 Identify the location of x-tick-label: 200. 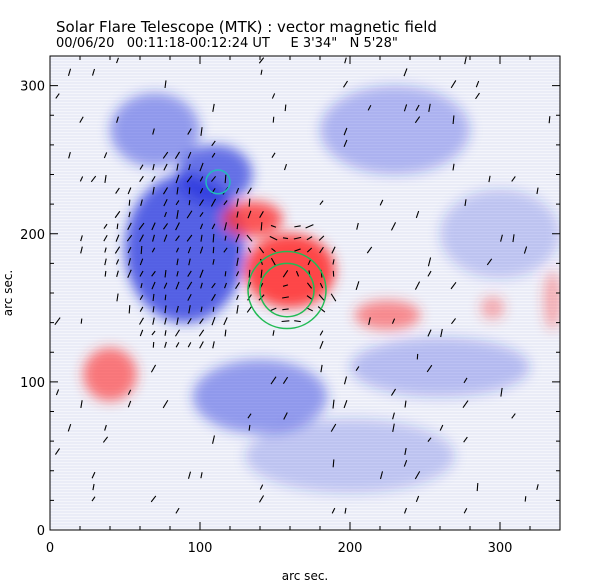
(350, 548).